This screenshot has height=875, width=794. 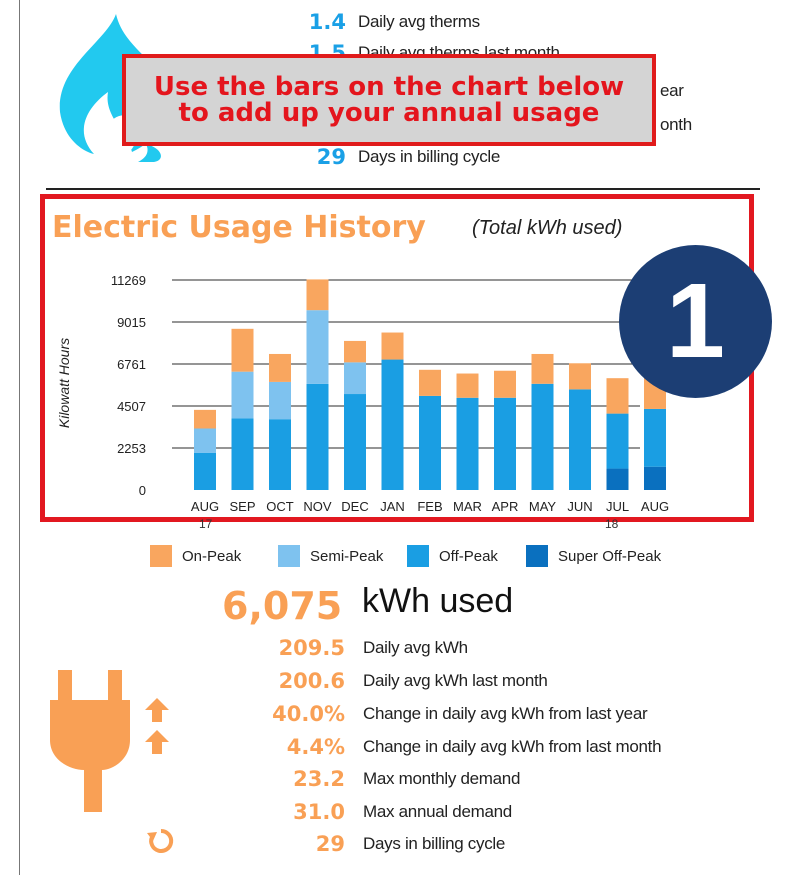 I want to click on gas-label: ear, so click(x=672, y=90).